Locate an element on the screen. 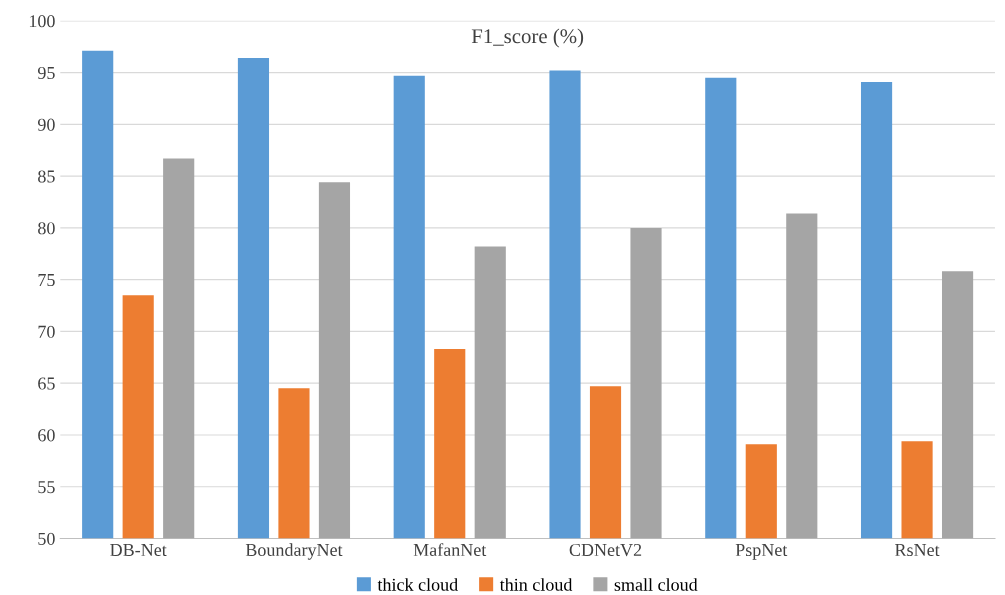 The width and height of the screenshot is (1005, 595). chart-title: F1_score (%) is located at coordinates (527, 38).